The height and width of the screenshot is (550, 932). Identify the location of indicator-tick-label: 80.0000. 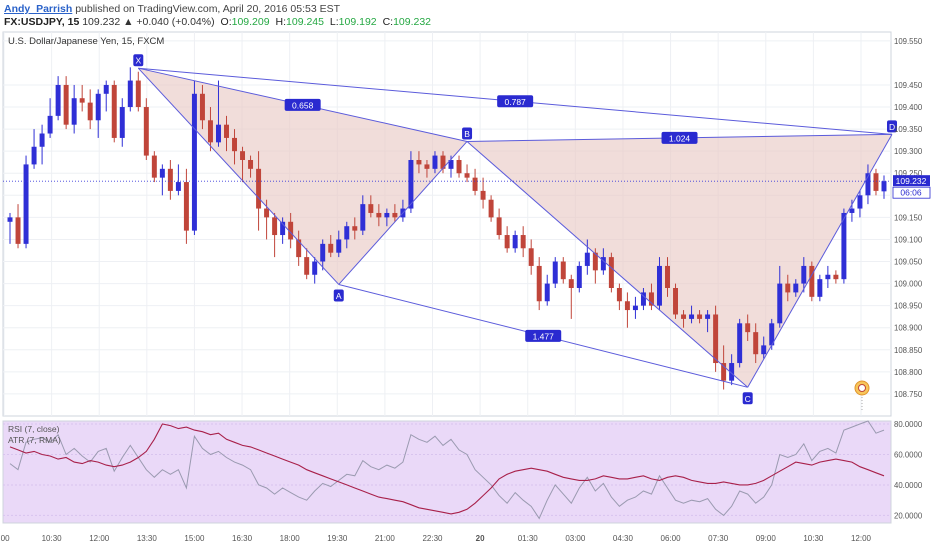
(908, 424).